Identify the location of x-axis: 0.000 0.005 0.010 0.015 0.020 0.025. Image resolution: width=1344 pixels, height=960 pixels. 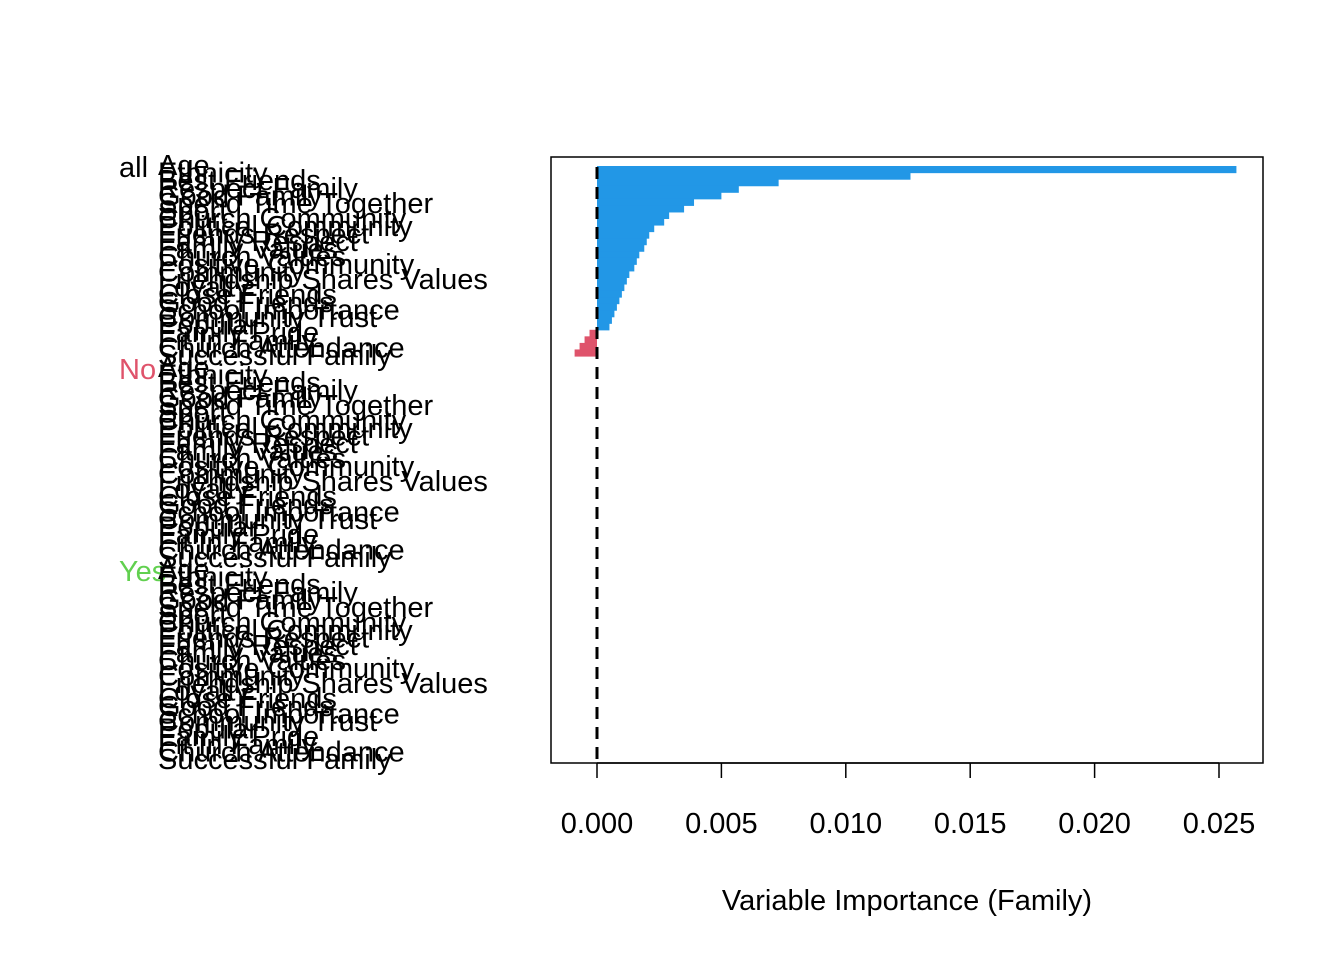
(908, 801).